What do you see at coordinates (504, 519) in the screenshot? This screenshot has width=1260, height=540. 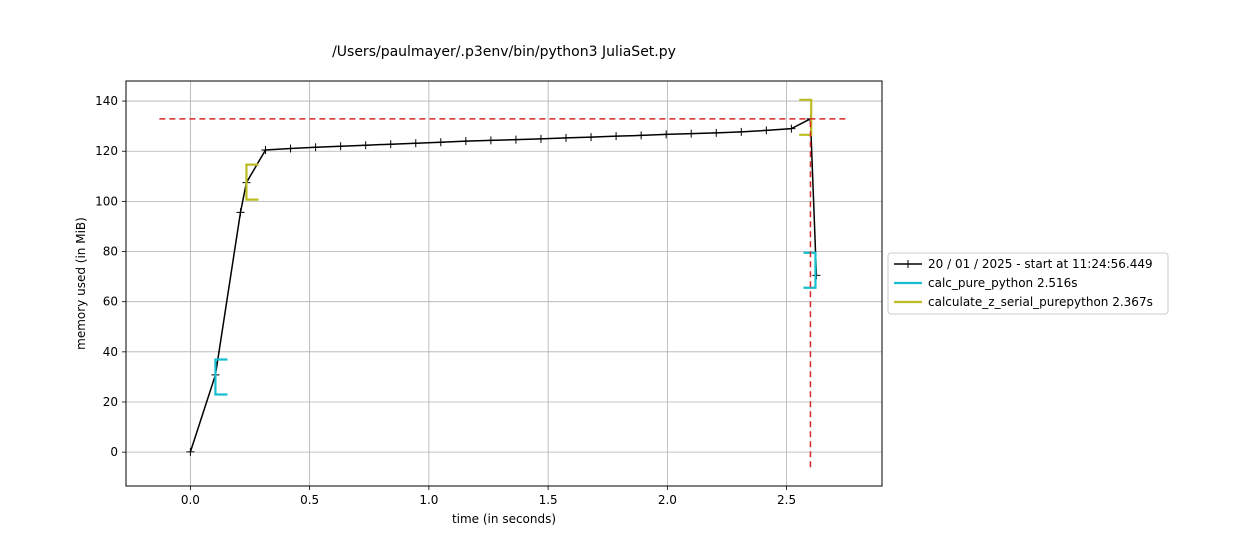 I see `x-axis-title: time (in seconds)` at bounding box center [504, 519].